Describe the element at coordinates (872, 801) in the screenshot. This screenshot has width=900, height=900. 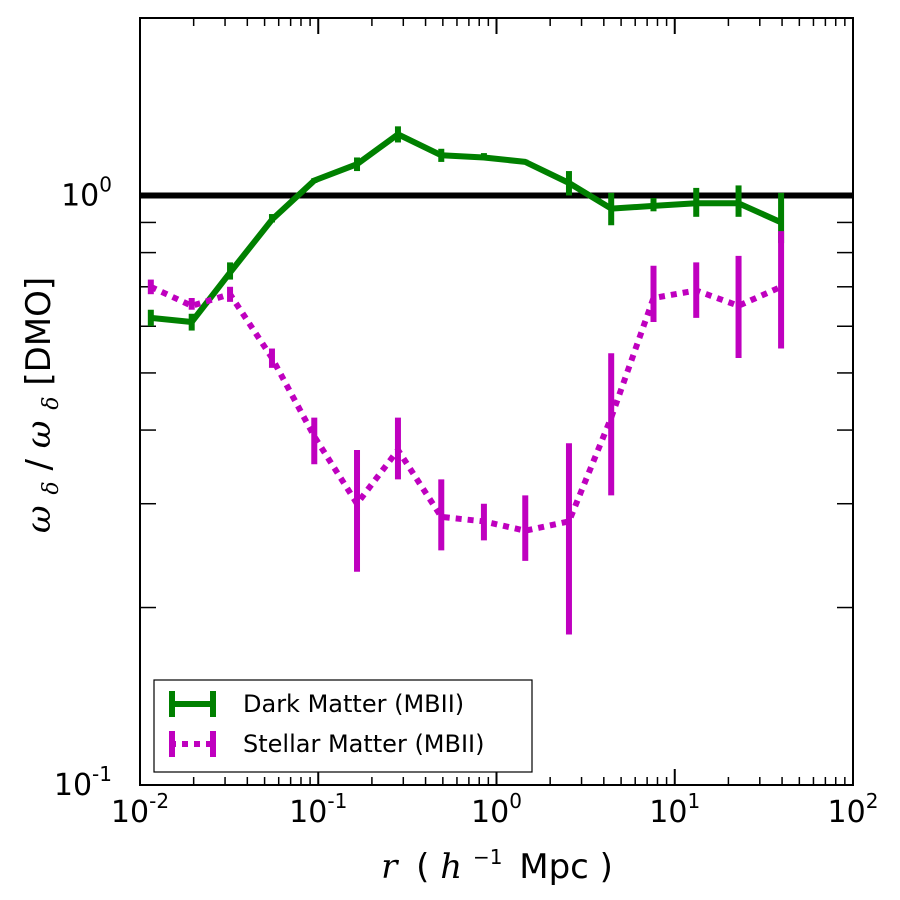
I see `x-tick-exp: 2` at that location.